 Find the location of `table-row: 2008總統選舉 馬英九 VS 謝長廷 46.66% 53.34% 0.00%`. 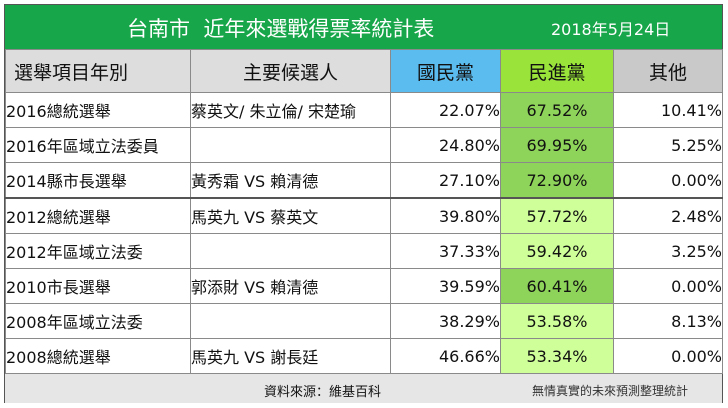

table-row: 2008總統選舉 馬英九 VS 謝長廷 46.66% 53.34% 0.00% is located at coordinates (364, 356).